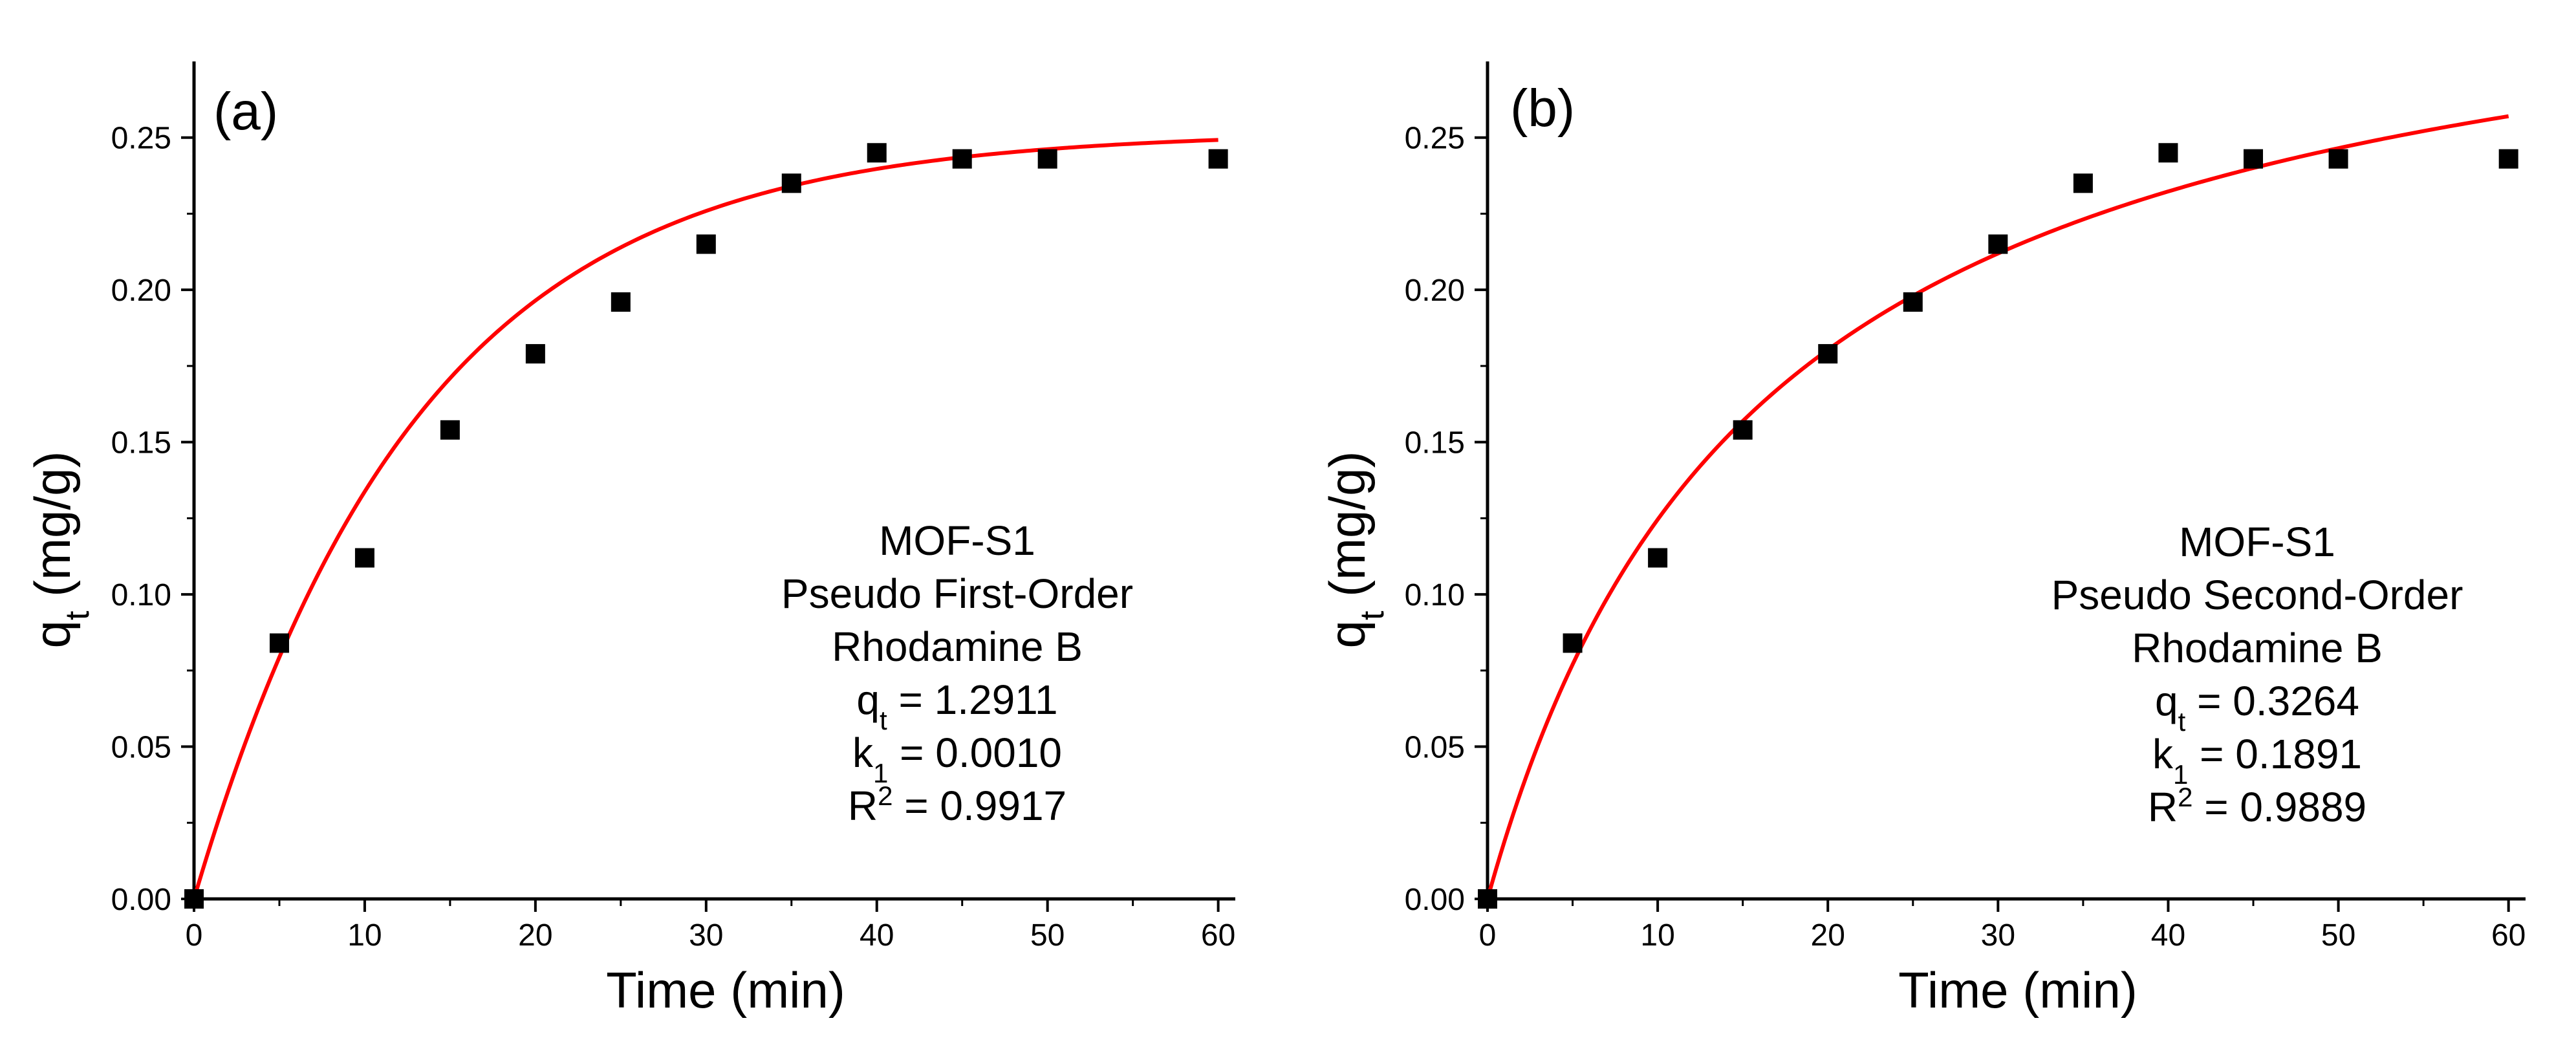  I want to click on annotation-line-2: Pseudo First-Order, so click(957, 593).